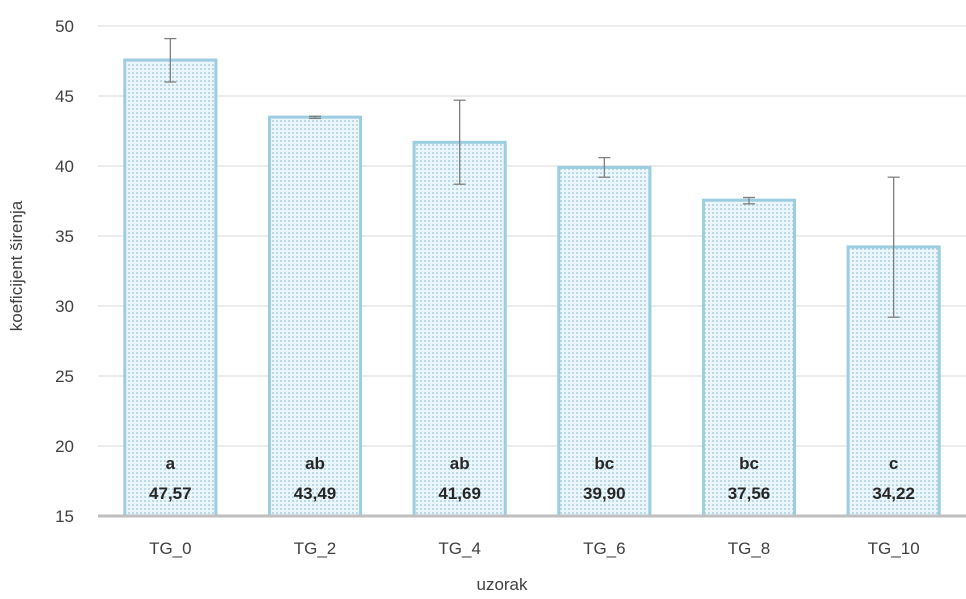 Image resolution: width=966 pixels, height=599 pixels. Describe the element at coordinates (894, 548) in the screenshot. I see `x-tick-label: TG_10` at that location.